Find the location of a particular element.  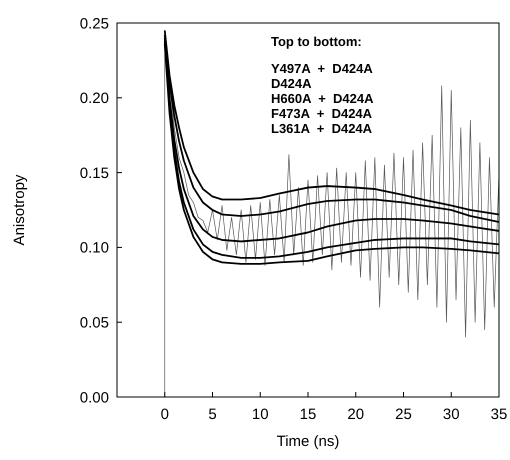

annotation: F473A + D424A is located at coordinates (322, 113).